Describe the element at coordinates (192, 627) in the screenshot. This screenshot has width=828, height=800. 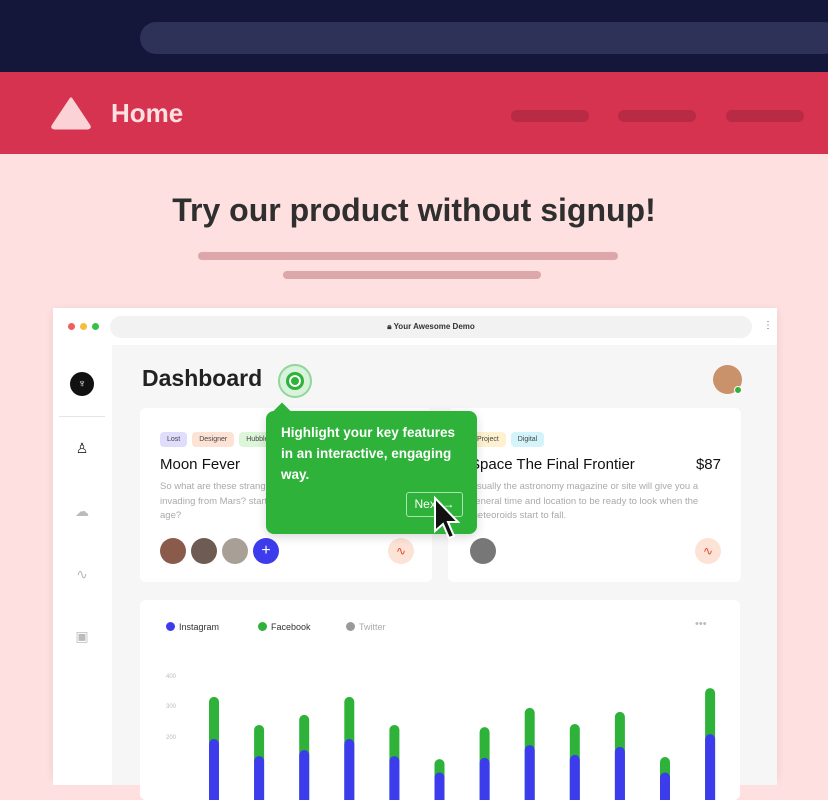
I see `legend-instagram: Instagram` at that location.